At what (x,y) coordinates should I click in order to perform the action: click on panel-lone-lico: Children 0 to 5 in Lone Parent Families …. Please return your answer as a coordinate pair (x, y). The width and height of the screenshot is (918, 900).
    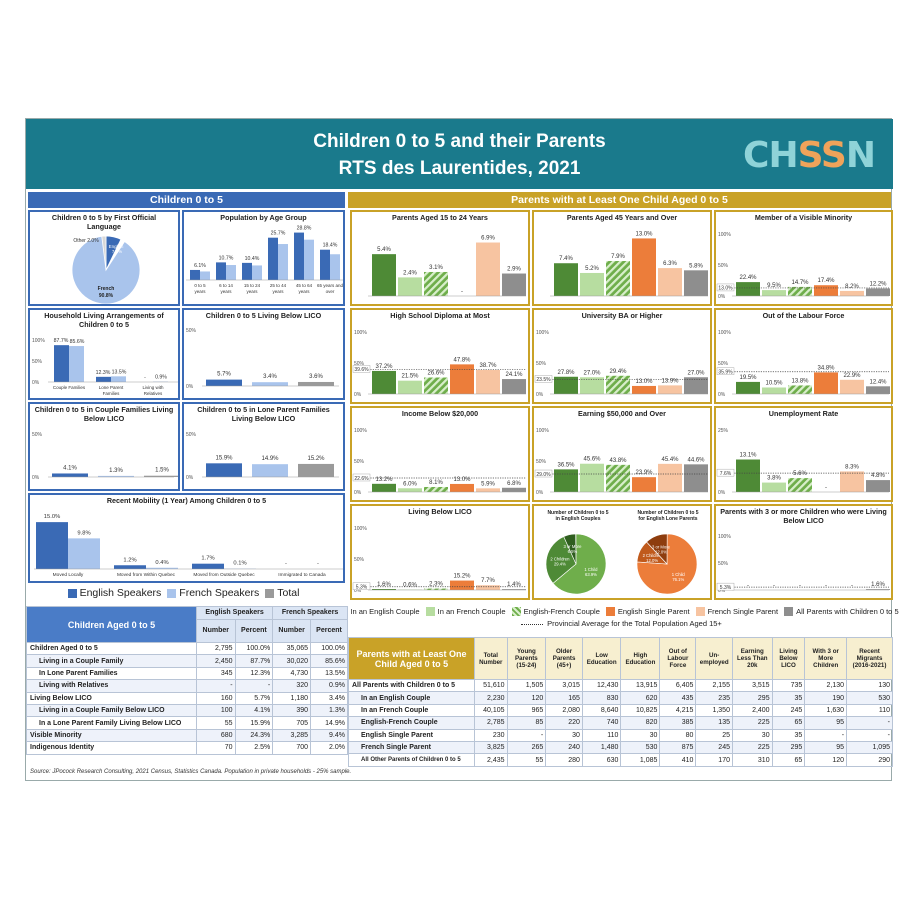
    Looking at the image, I should click on (263, 446).